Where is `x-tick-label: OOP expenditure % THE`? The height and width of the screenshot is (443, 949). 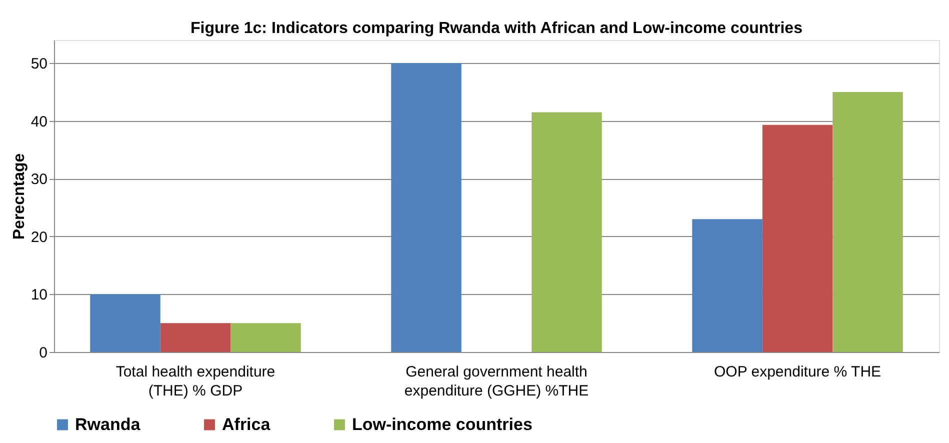 x-tick-label: OOP expenditure % THE is located at coordinates (798, 372).